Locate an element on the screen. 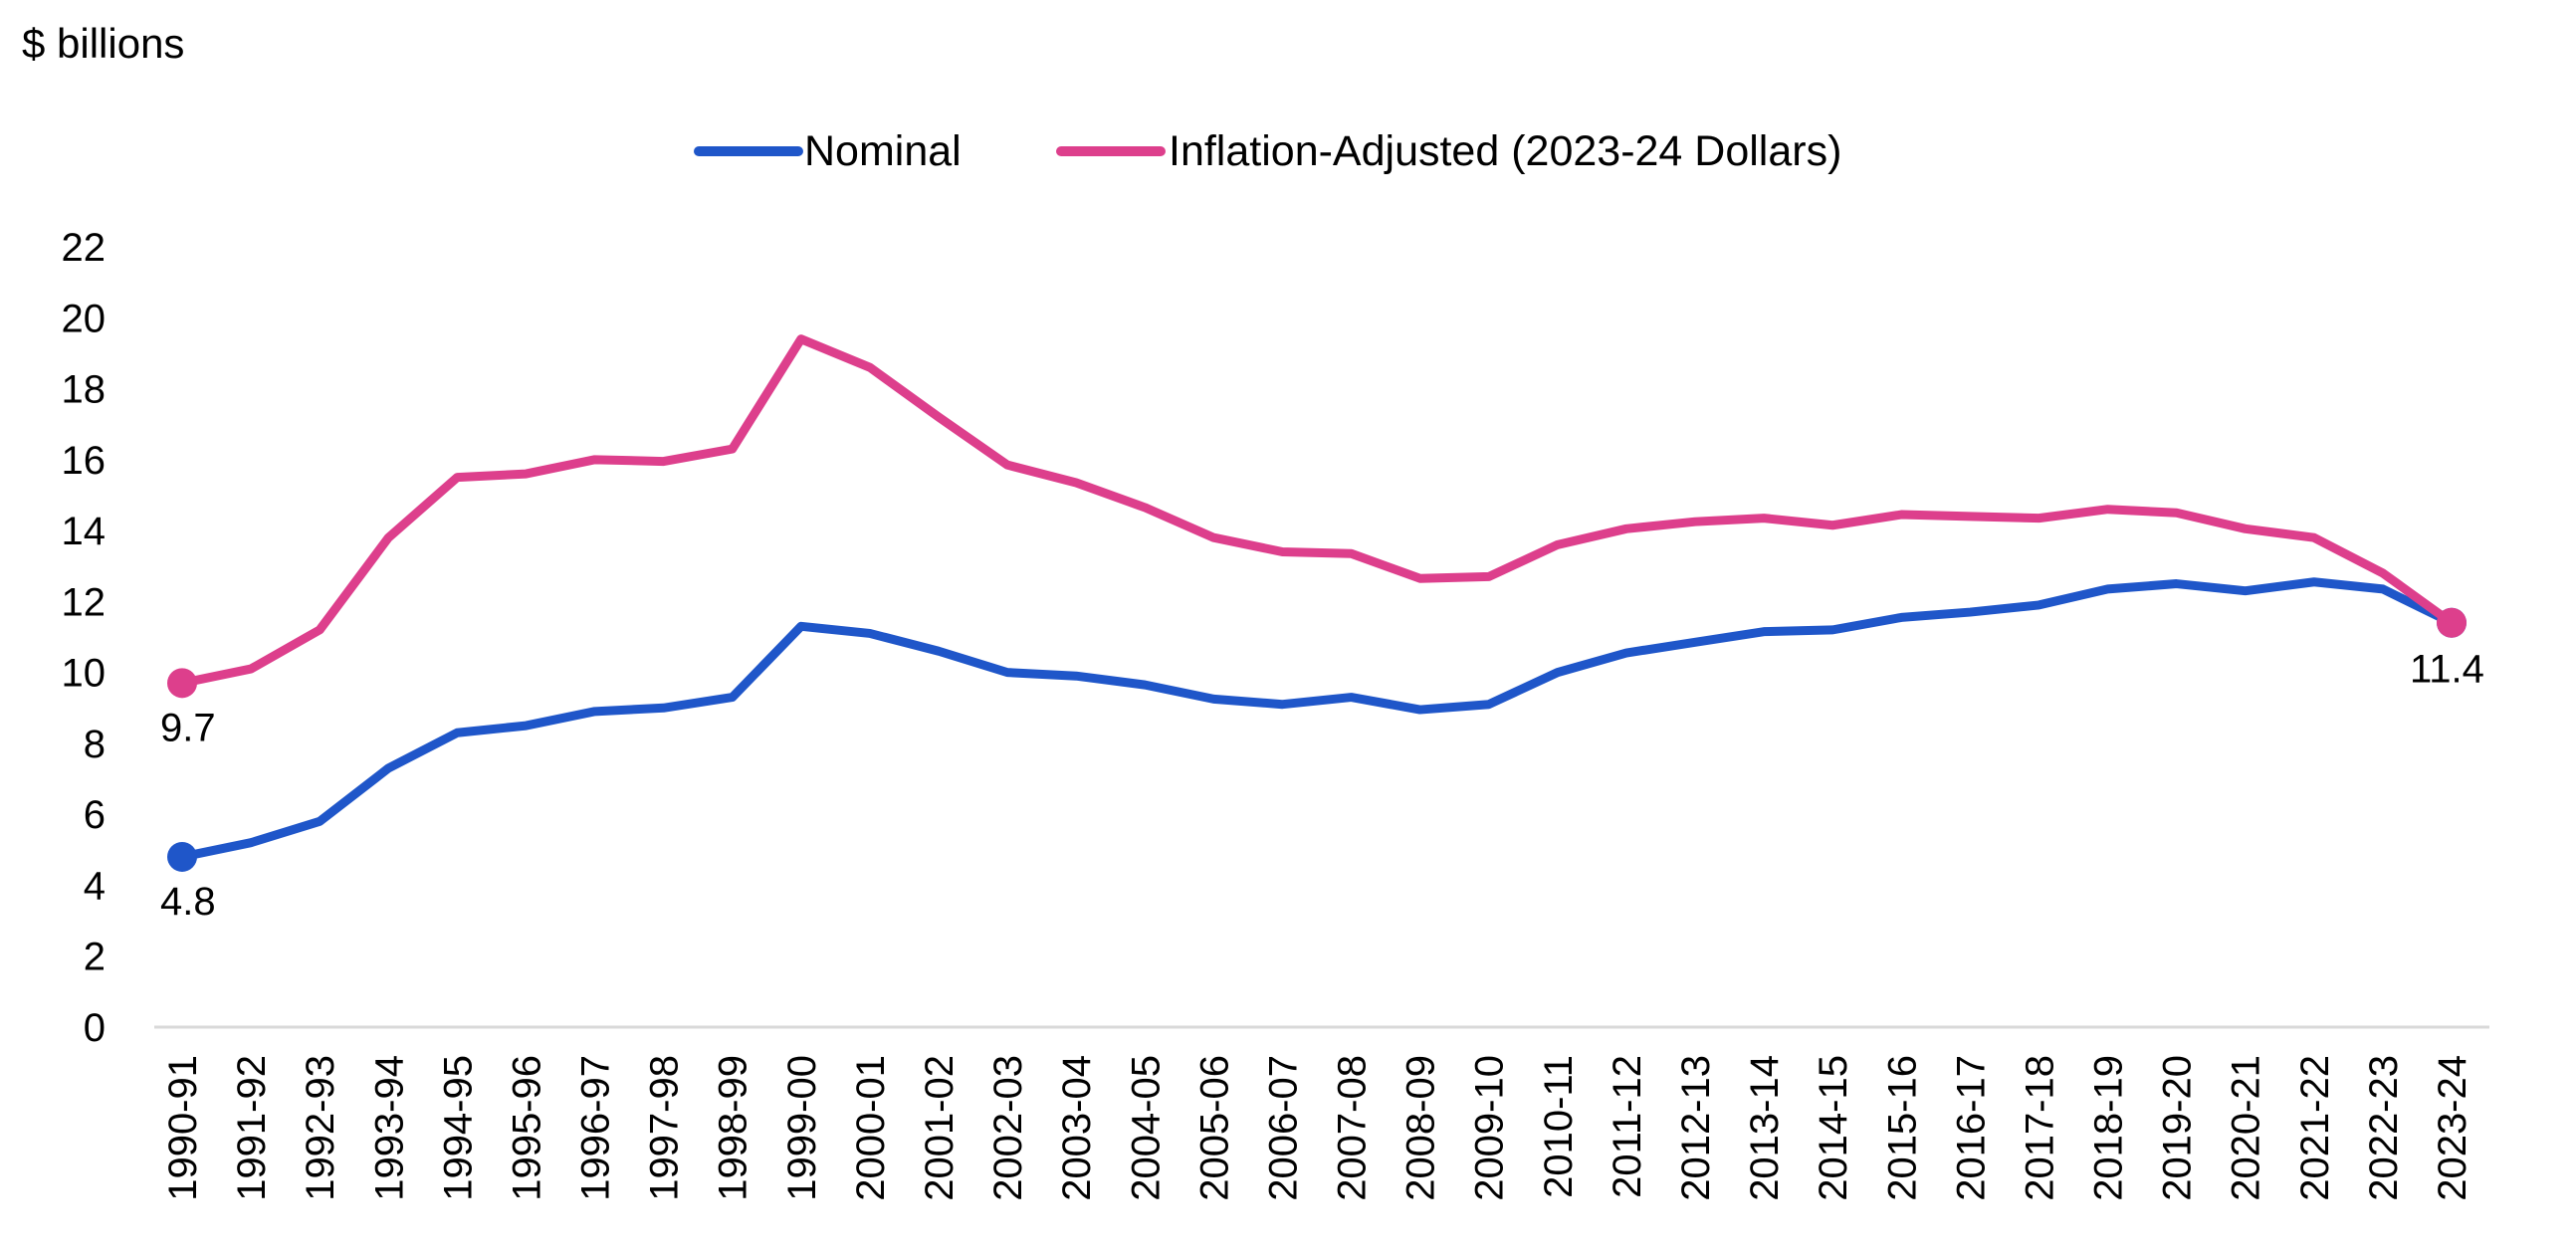 The image size is (2576, 1258). x-tick-label: 2016-17 is located at coordinates (1971, 1128).